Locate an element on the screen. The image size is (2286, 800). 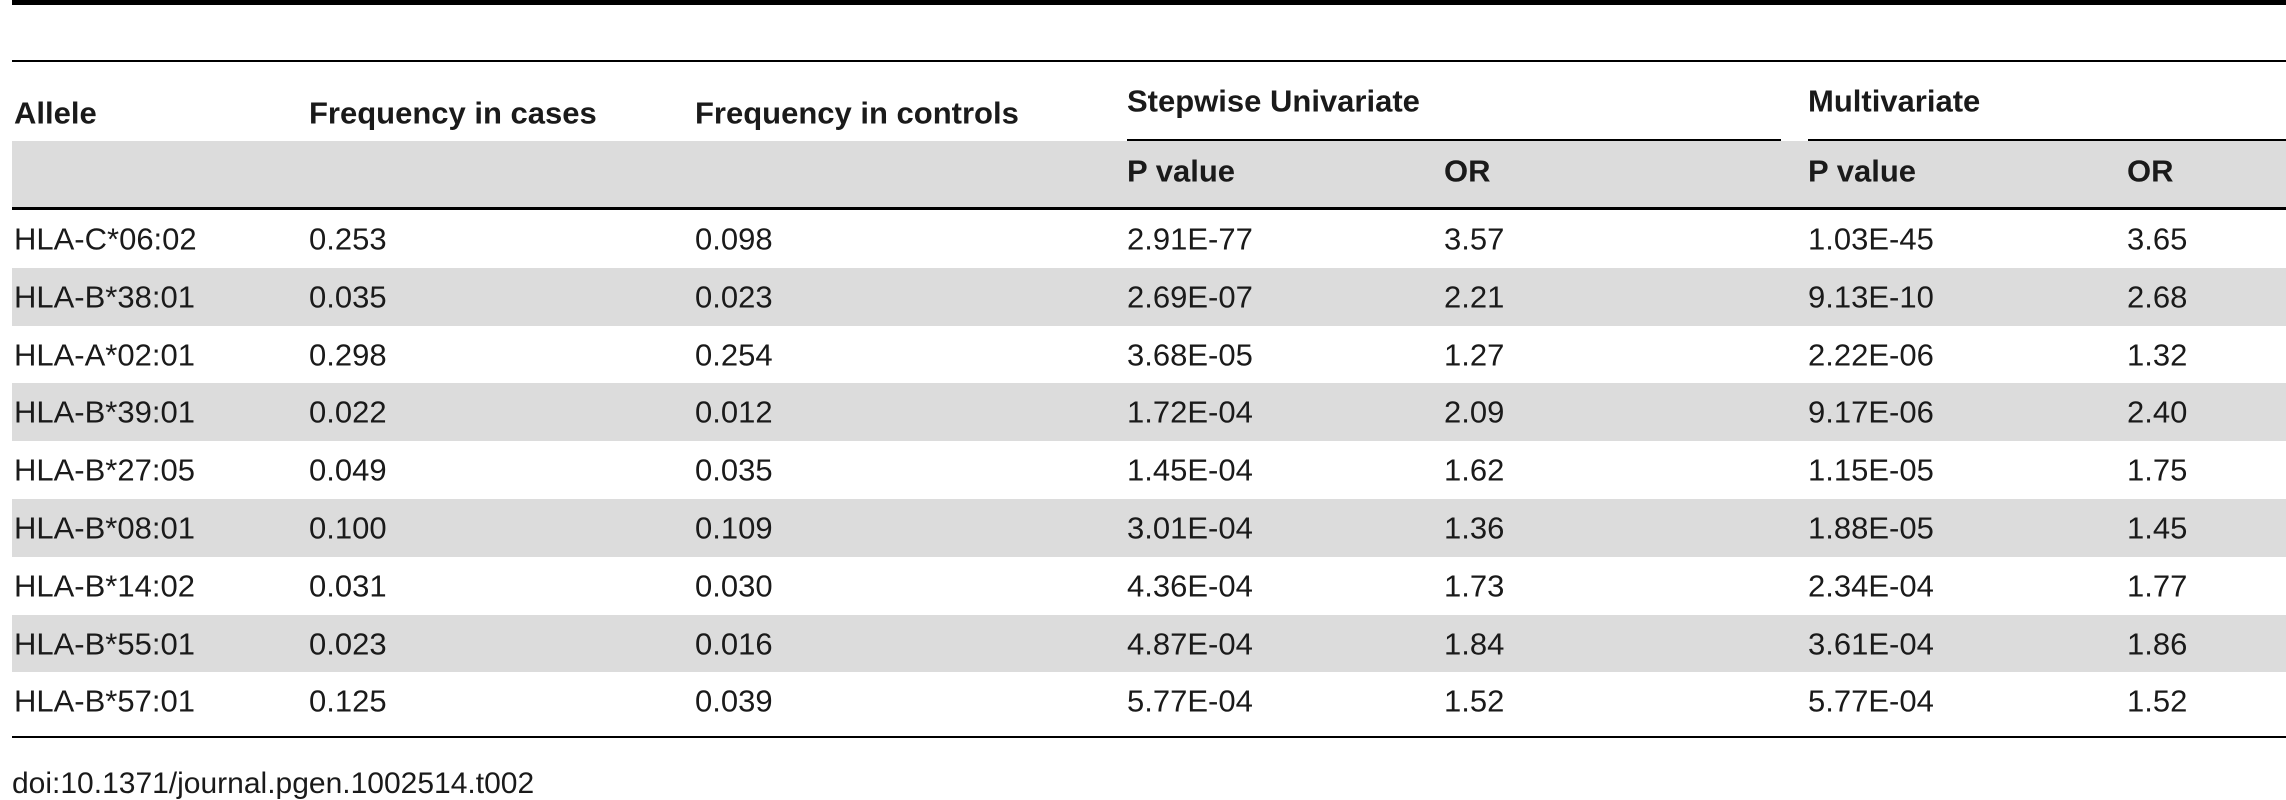
header-bottom-rule is located at coordinates (1149, 208).